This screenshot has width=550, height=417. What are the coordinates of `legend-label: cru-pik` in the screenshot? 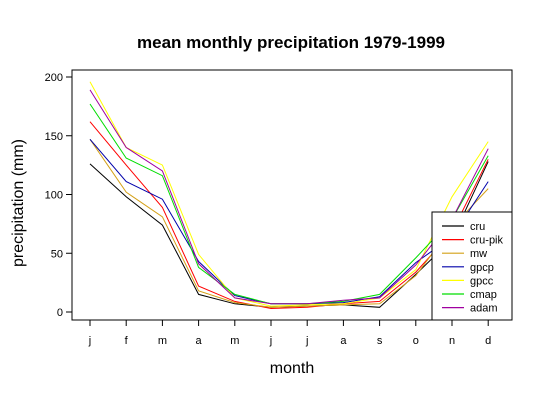 It's located at (487, 241).